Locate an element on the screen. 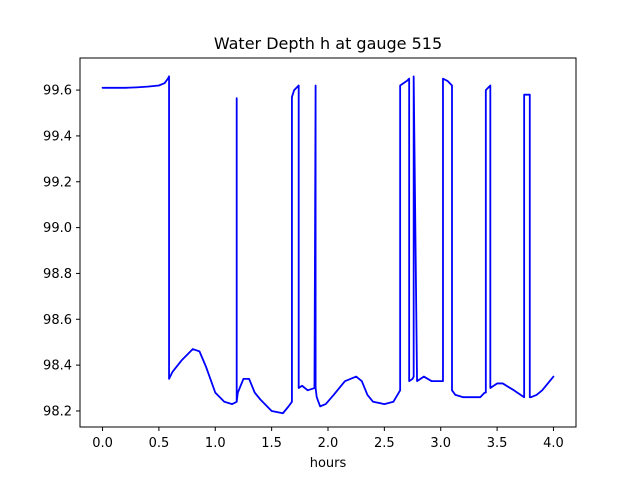  x-tick-label: 1.0 is located at coordinates (215, 443).